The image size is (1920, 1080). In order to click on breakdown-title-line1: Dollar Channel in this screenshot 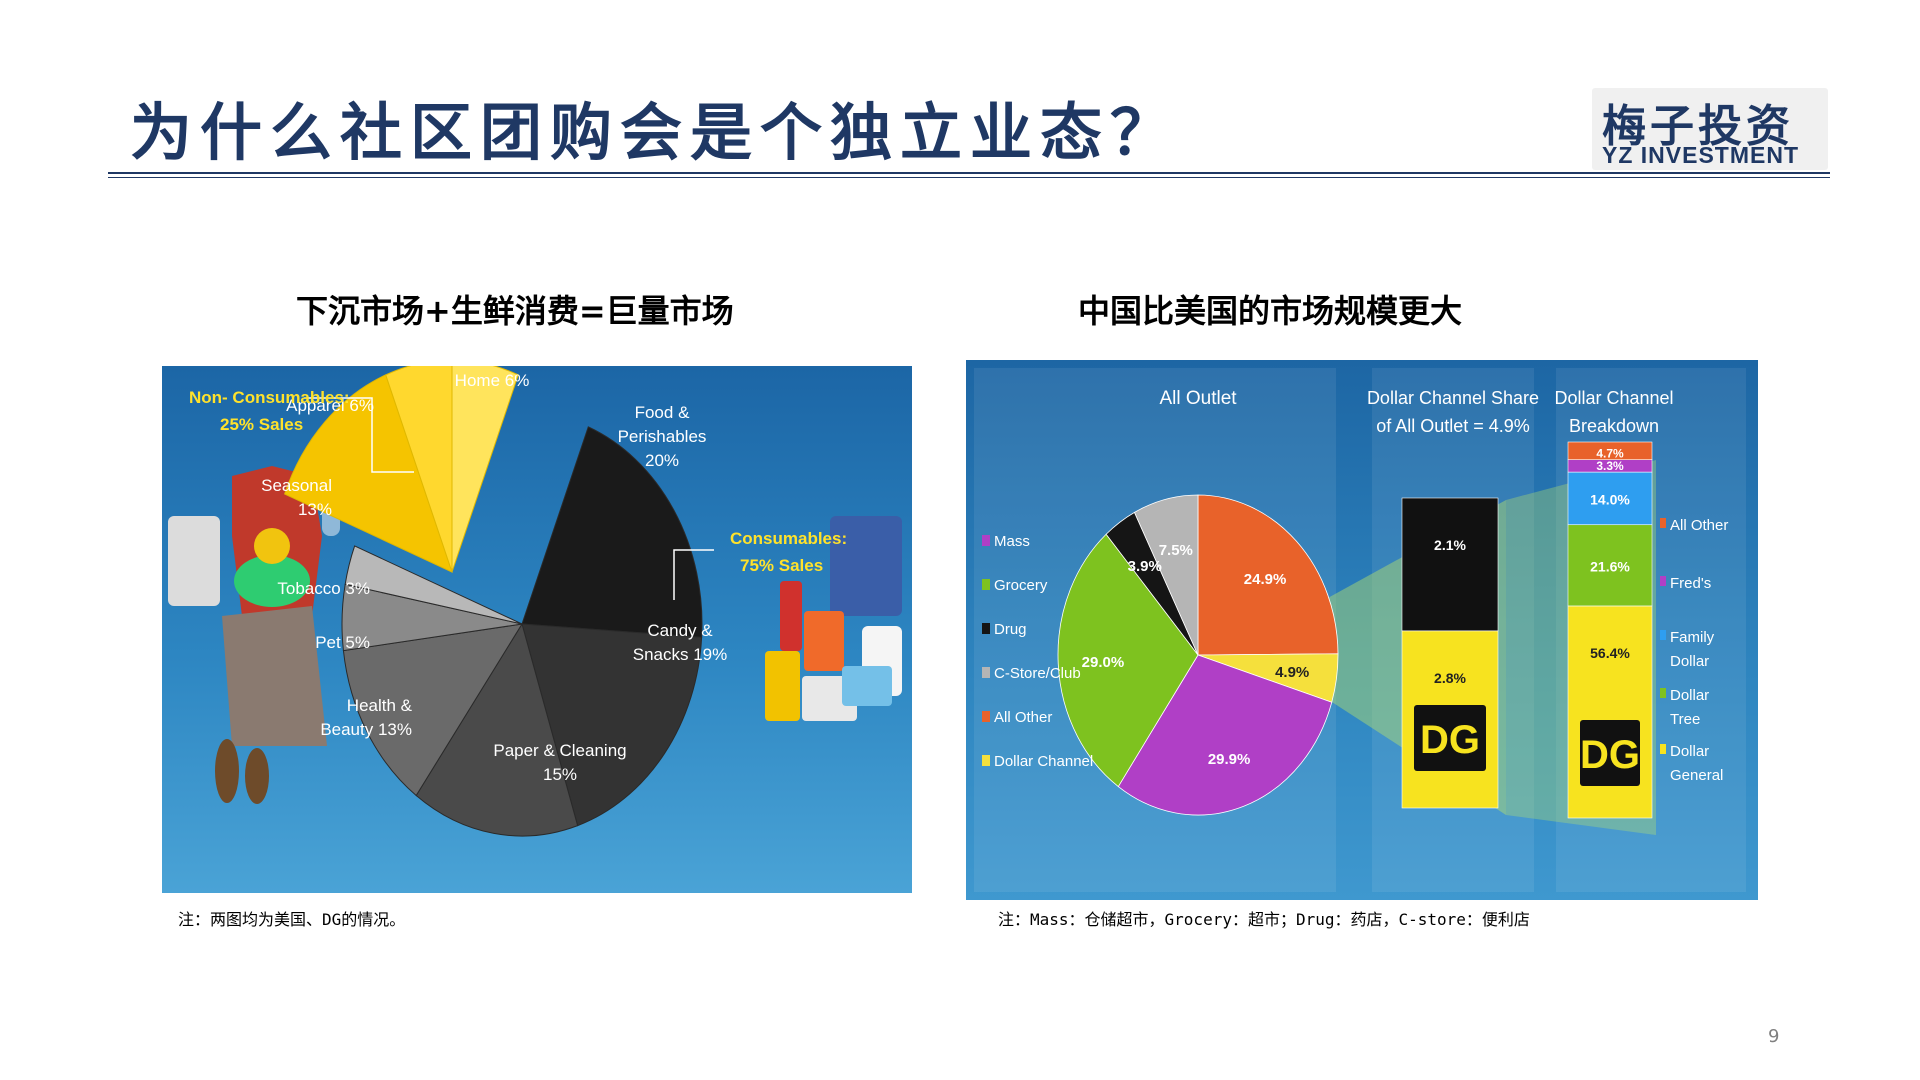, I will do `click(1613, 398)`.